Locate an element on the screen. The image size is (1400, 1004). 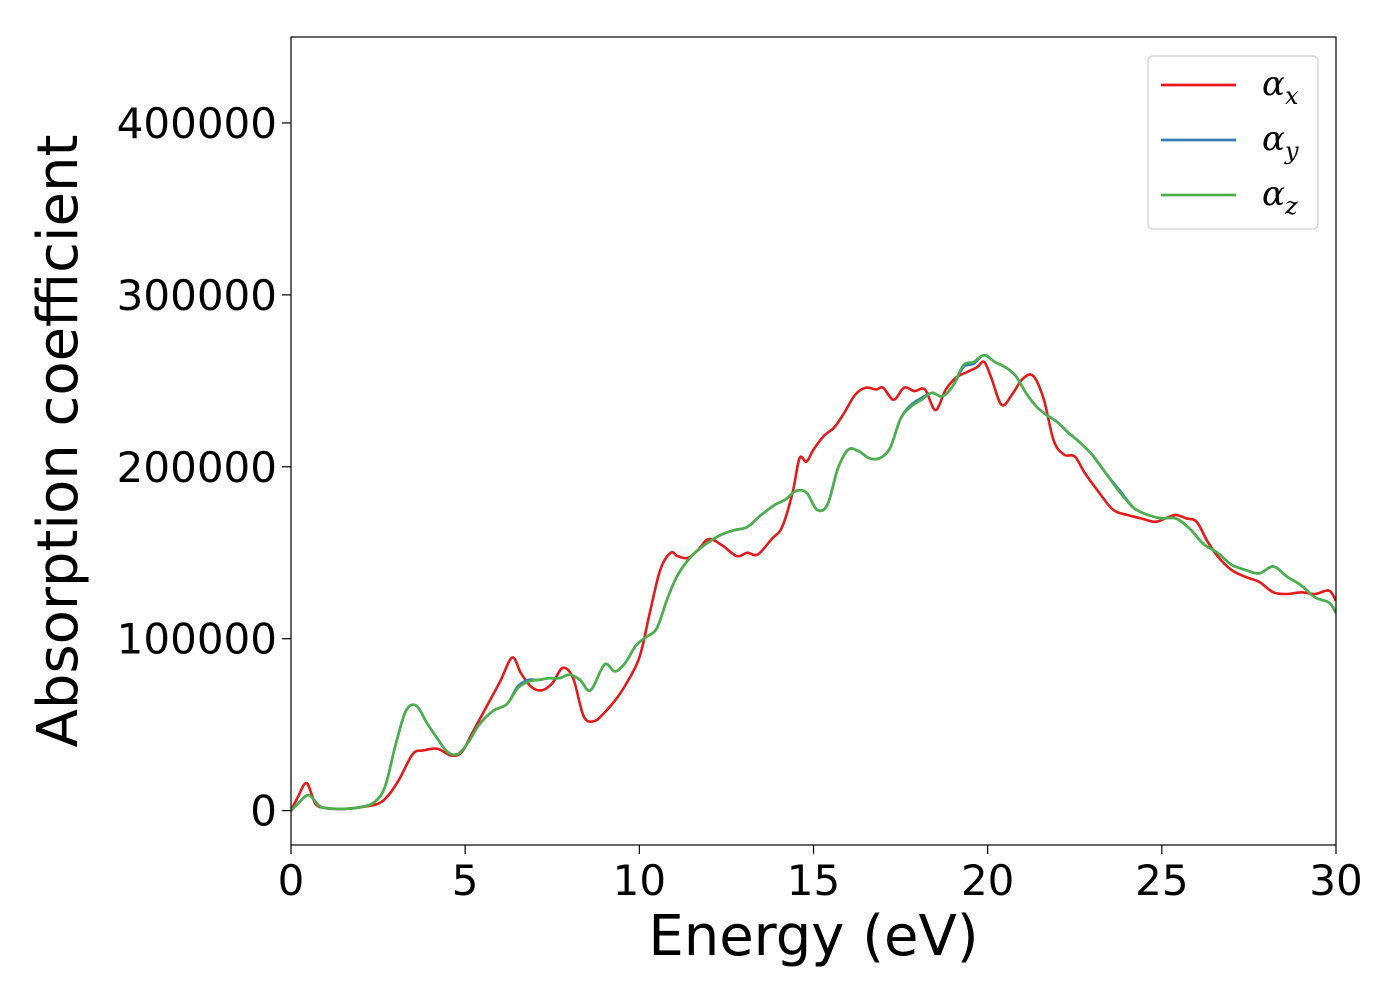
x-tick-label: 15 is located at coordinates (813, 880).